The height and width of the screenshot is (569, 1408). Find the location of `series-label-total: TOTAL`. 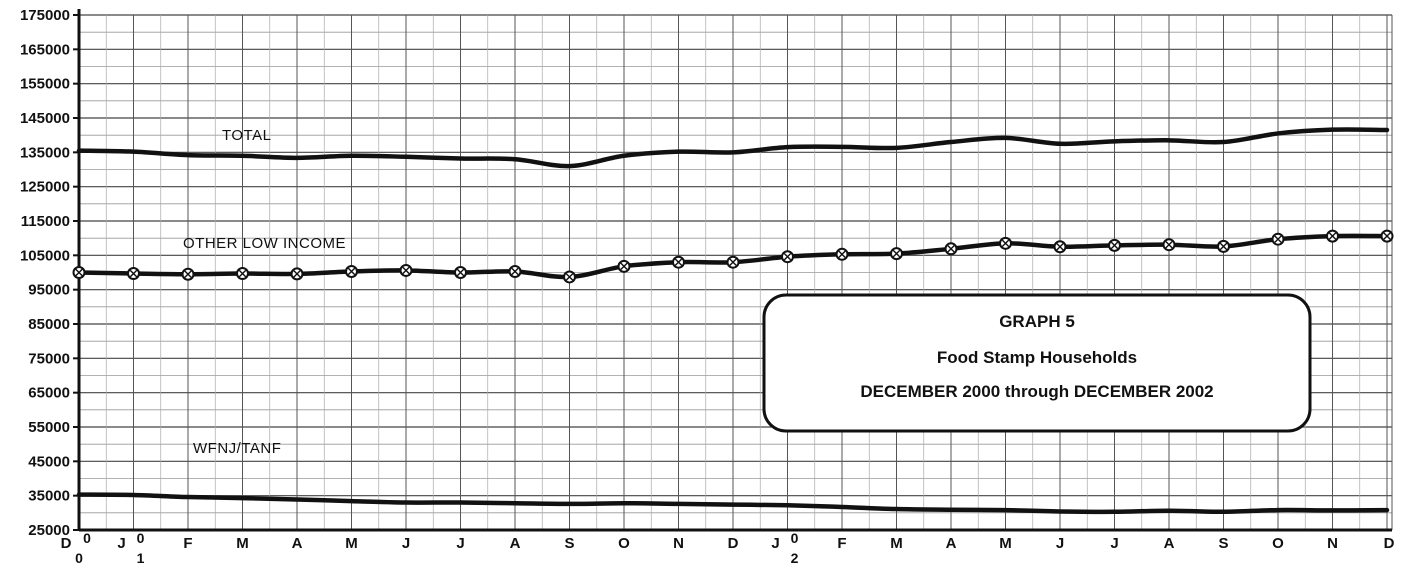

series-label-total: TOTAL is located at coordinates (246, 135).